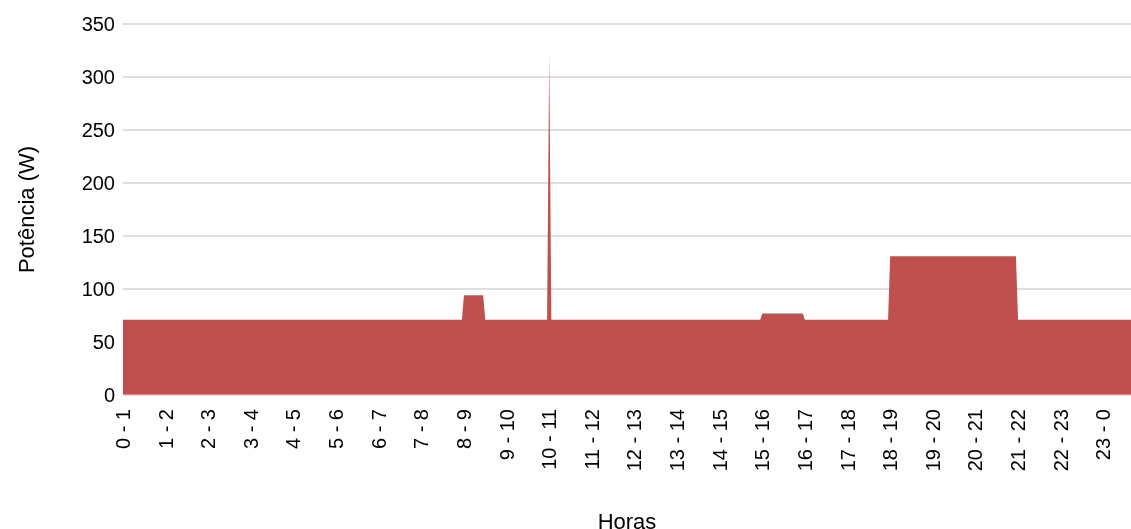 The height and width of the screenshot is (529, 1131). What do you see at coordinates (123, 429) in the screenshot?
I see `x-tick-label: 0 - 1` at bounding box center [123, 429].